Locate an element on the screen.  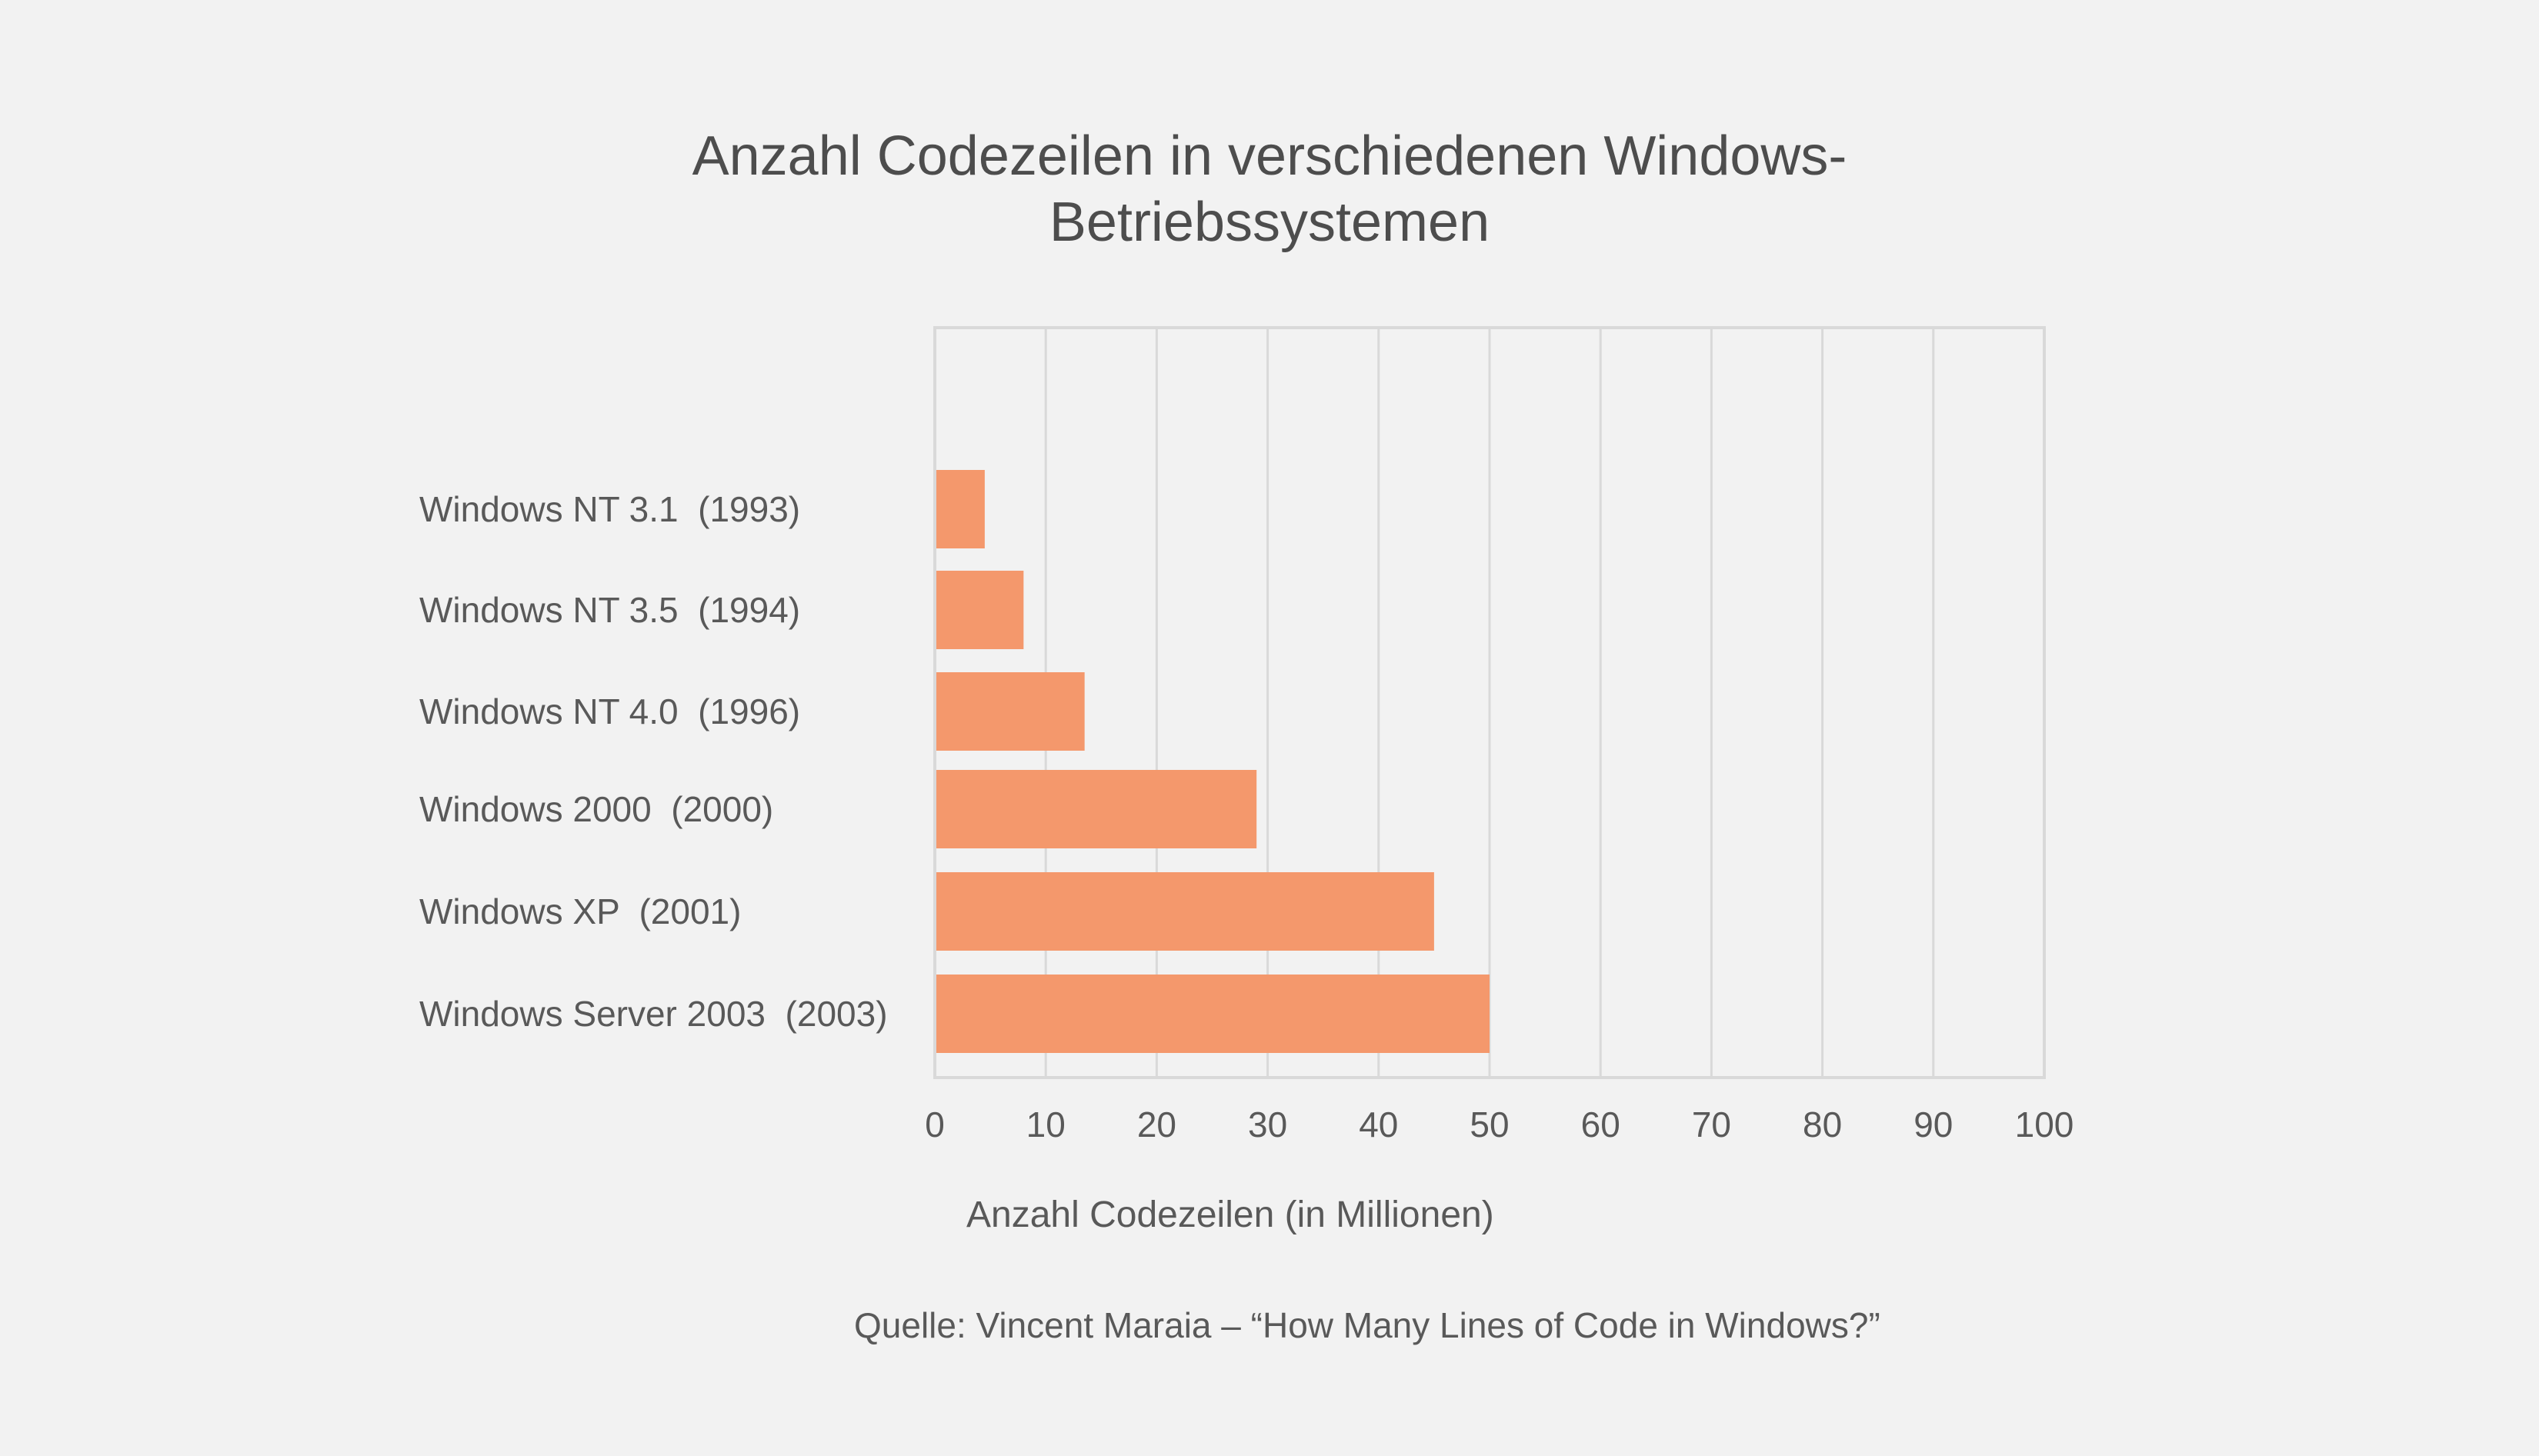
x-tick-label: 30 is located at coordinates (1267, 1124).